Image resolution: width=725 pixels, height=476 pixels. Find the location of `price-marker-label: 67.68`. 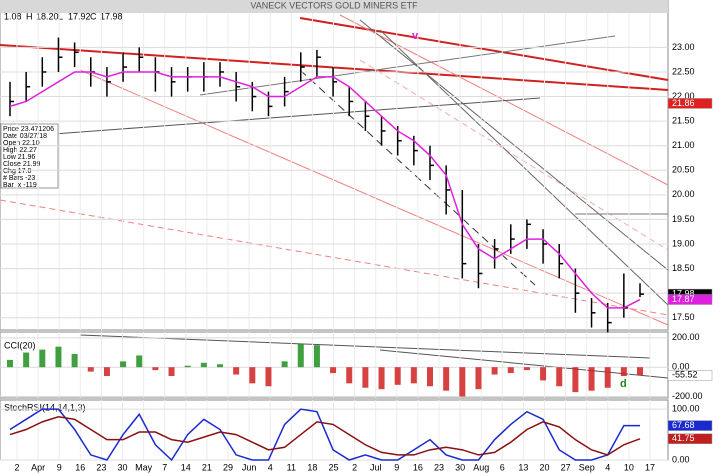

price-marker-label: 67.68 is located at coordinates (683, 425).